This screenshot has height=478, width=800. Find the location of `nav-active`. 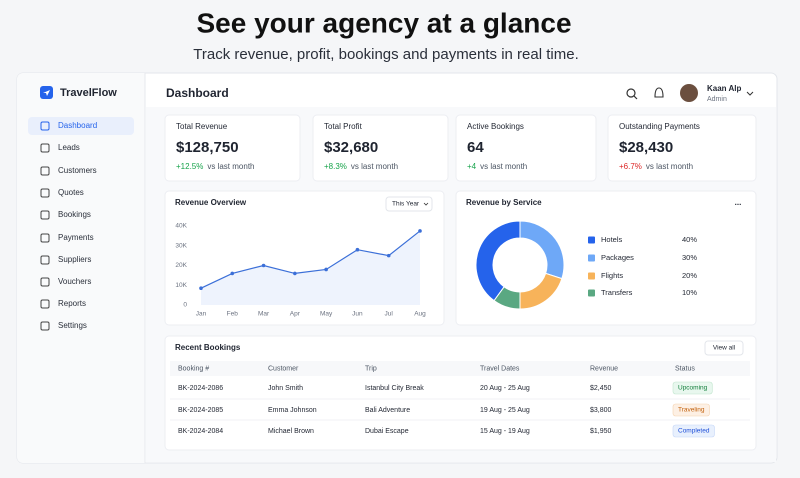

nav-active is located at coordinates (81, 126).